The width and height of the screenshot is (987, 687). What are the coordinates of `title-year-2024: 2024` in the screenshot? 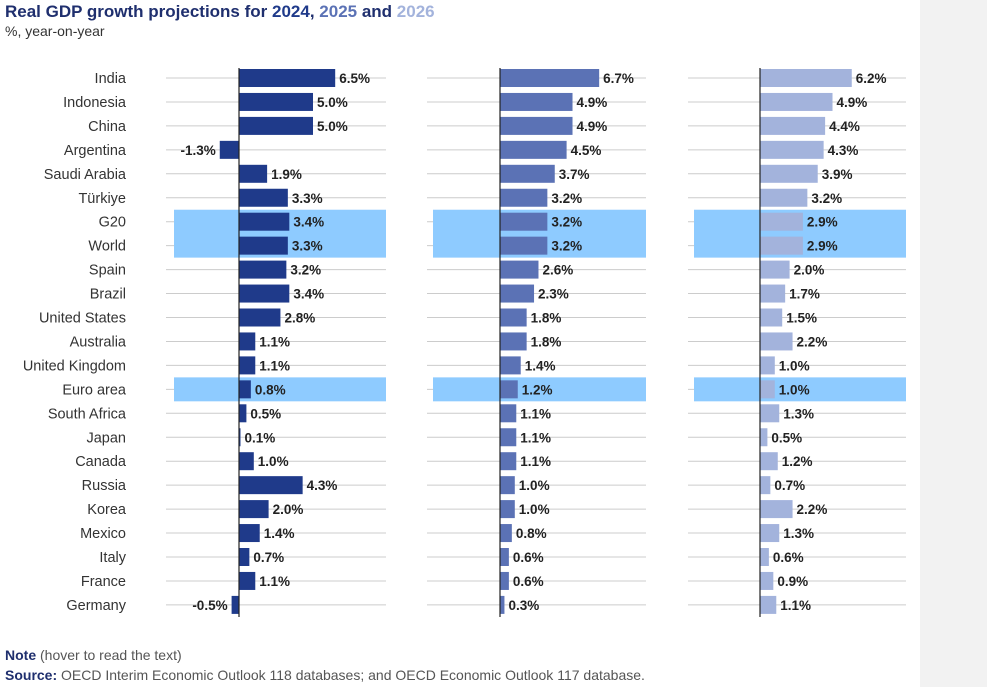 It's located at (291, 11).